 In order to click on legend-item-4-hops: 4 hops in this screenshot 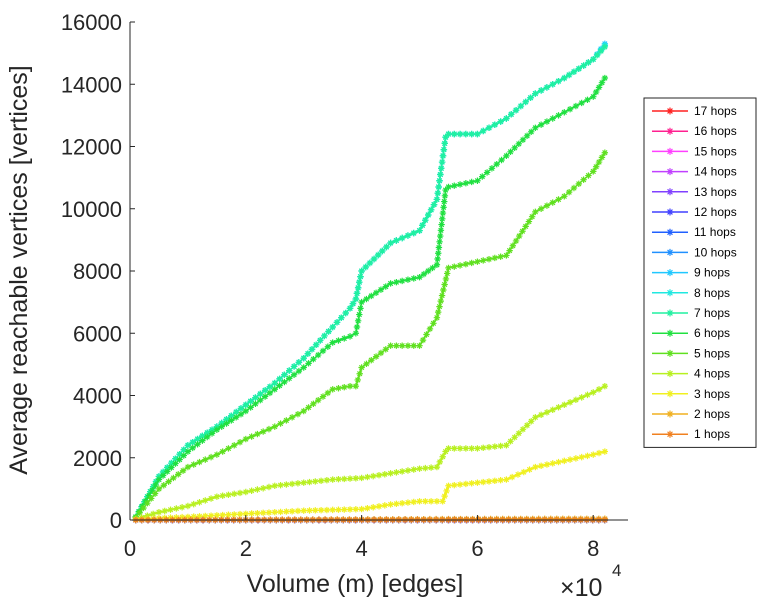, I will do `click(691, 374)`.